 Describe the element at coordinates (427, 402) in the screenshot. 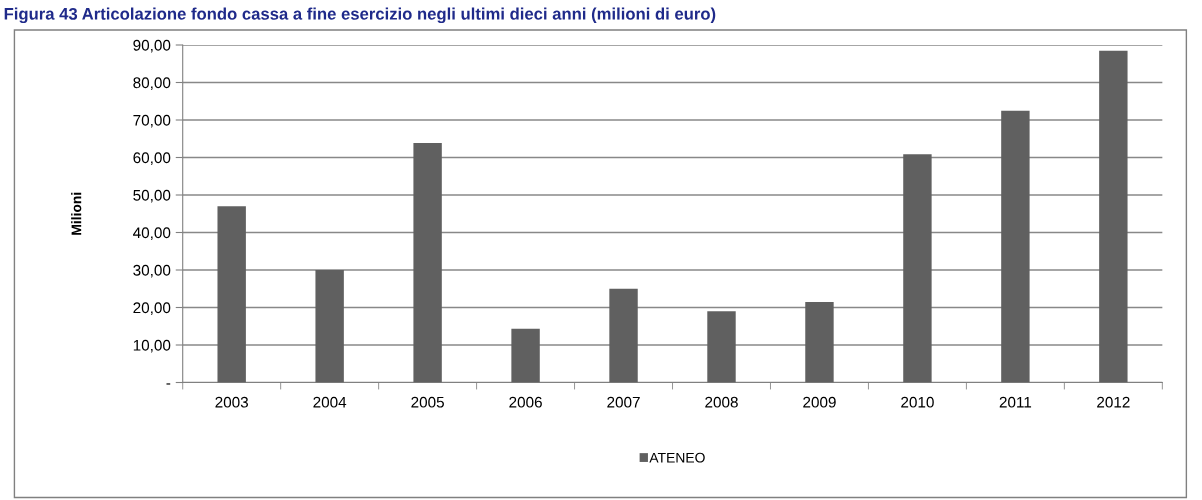

I see `x-tick-label: 2005` at that location.